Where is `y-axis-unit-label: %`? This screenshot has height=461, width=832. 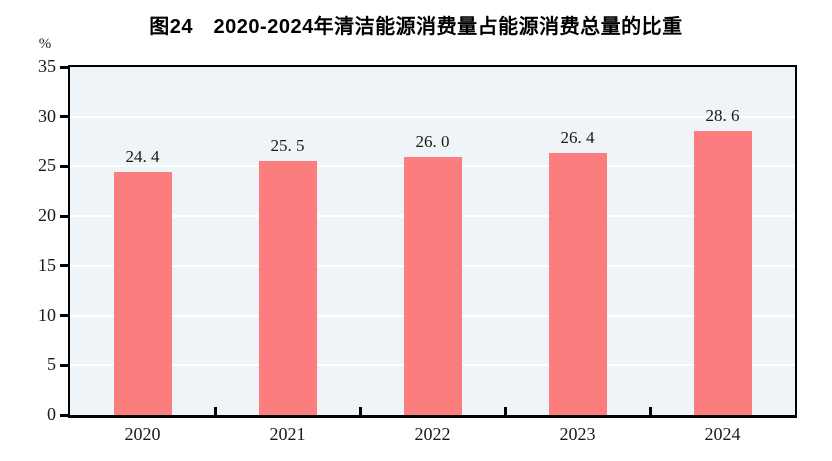 y-axis-unit-label: % is located at coordinates (45, 44).